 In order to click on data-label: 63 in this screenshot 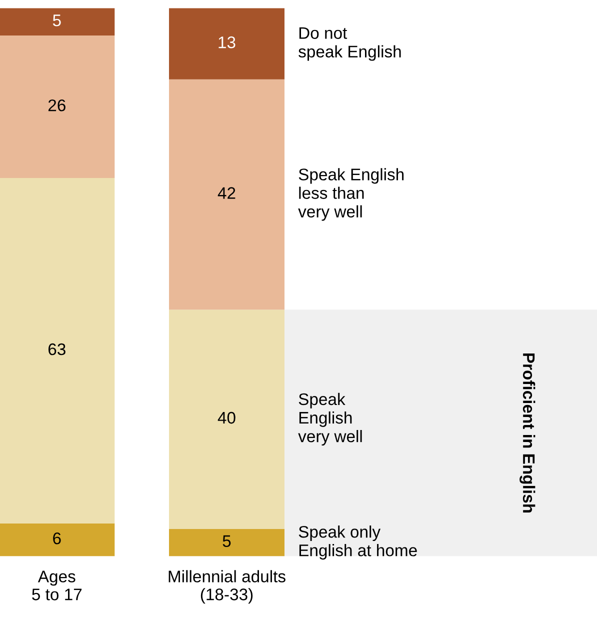, I will do `click(57, 349)`.